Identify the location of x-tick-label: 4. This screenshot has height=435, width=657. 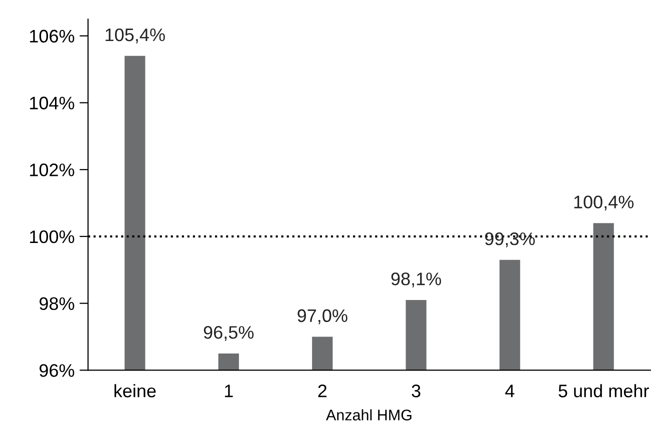
(509, 391).